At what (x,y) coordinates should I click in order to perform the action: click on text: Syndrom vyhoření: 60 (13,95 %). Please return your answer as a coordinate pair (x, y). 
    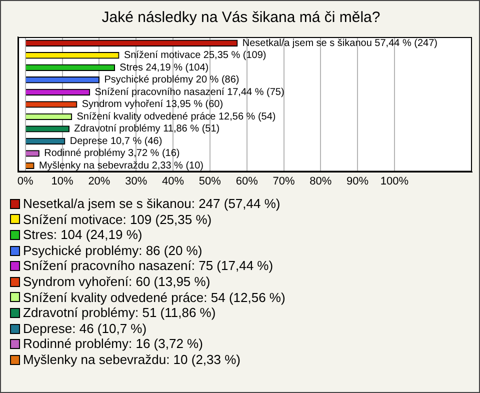
    Looking at the image, I should click on (116, 282).